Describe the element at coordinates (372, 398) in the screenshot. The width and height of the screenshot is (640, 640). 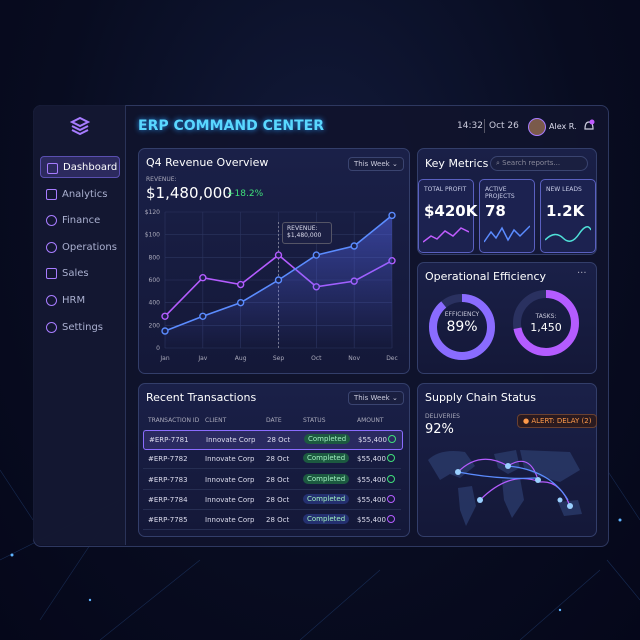
I see `filter-label: This Week` at that location.